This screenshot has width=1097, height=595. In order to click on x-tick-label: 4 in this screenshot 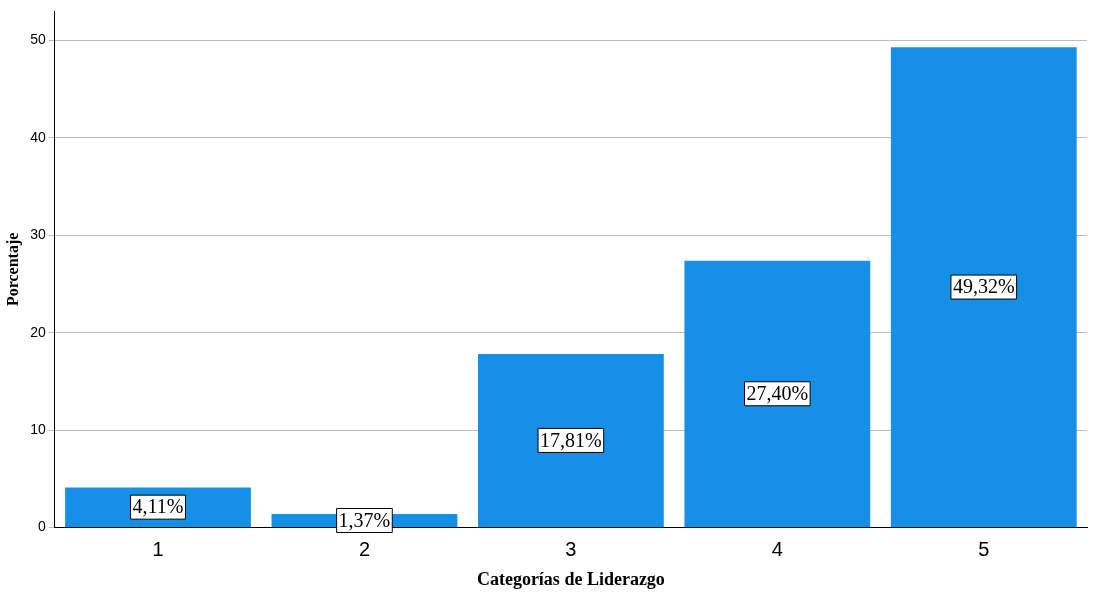, I will do `click(777, 548)`.